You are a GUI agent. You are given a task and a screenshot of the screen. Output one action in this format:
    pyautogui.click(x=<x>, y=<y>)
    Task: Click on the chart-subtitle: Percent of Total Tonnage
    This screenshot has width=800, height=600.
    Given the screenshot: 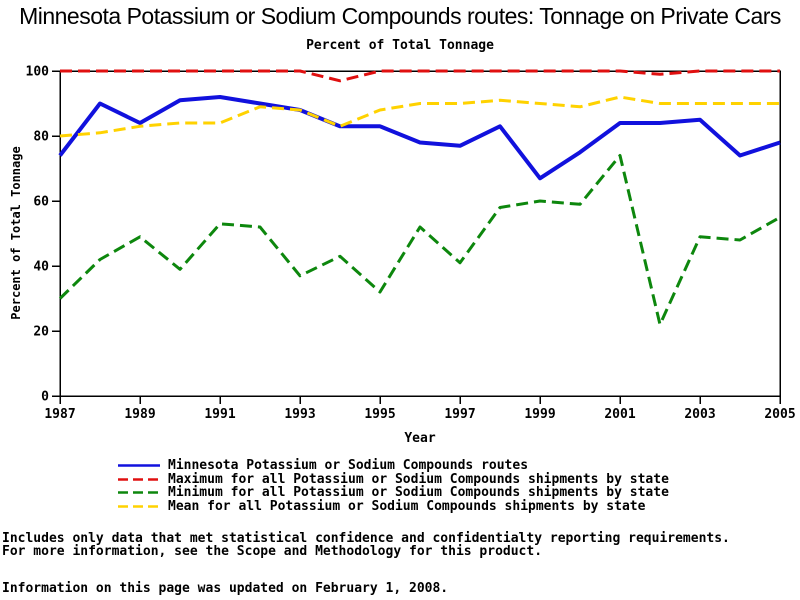 What is the action you would take?
    pyautogui.click(x=400, y=45)
    